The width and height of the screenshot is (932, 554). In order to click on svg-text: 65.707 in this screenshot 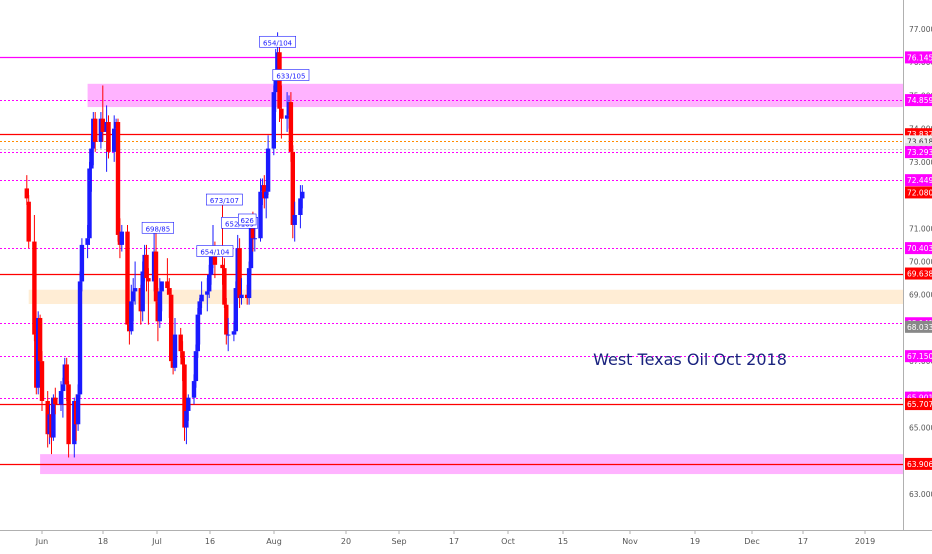, I will do `click(919, 404)`.